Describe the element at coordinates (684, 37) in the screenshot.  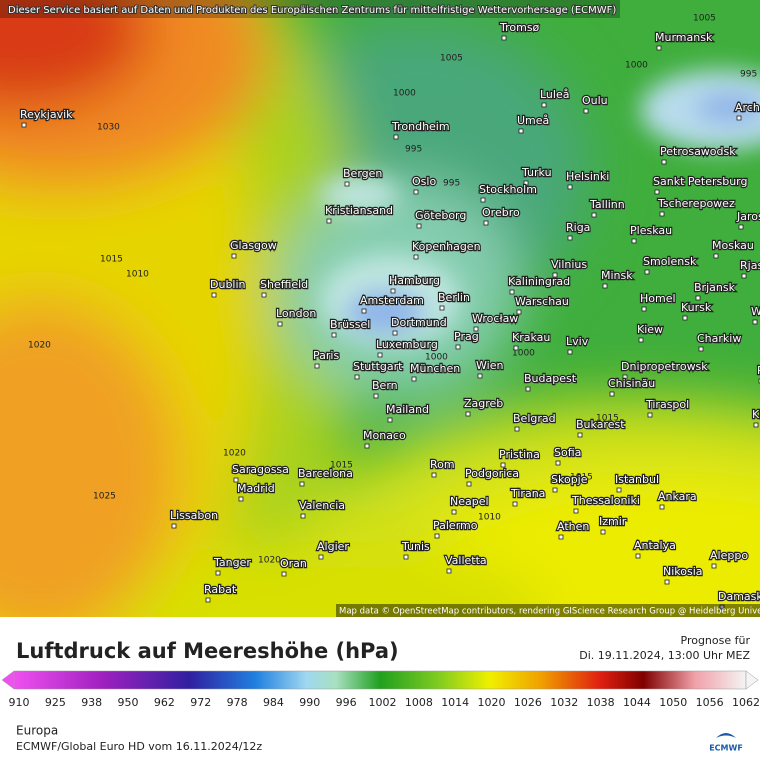
I see `city-label: Murmansk` at that location.